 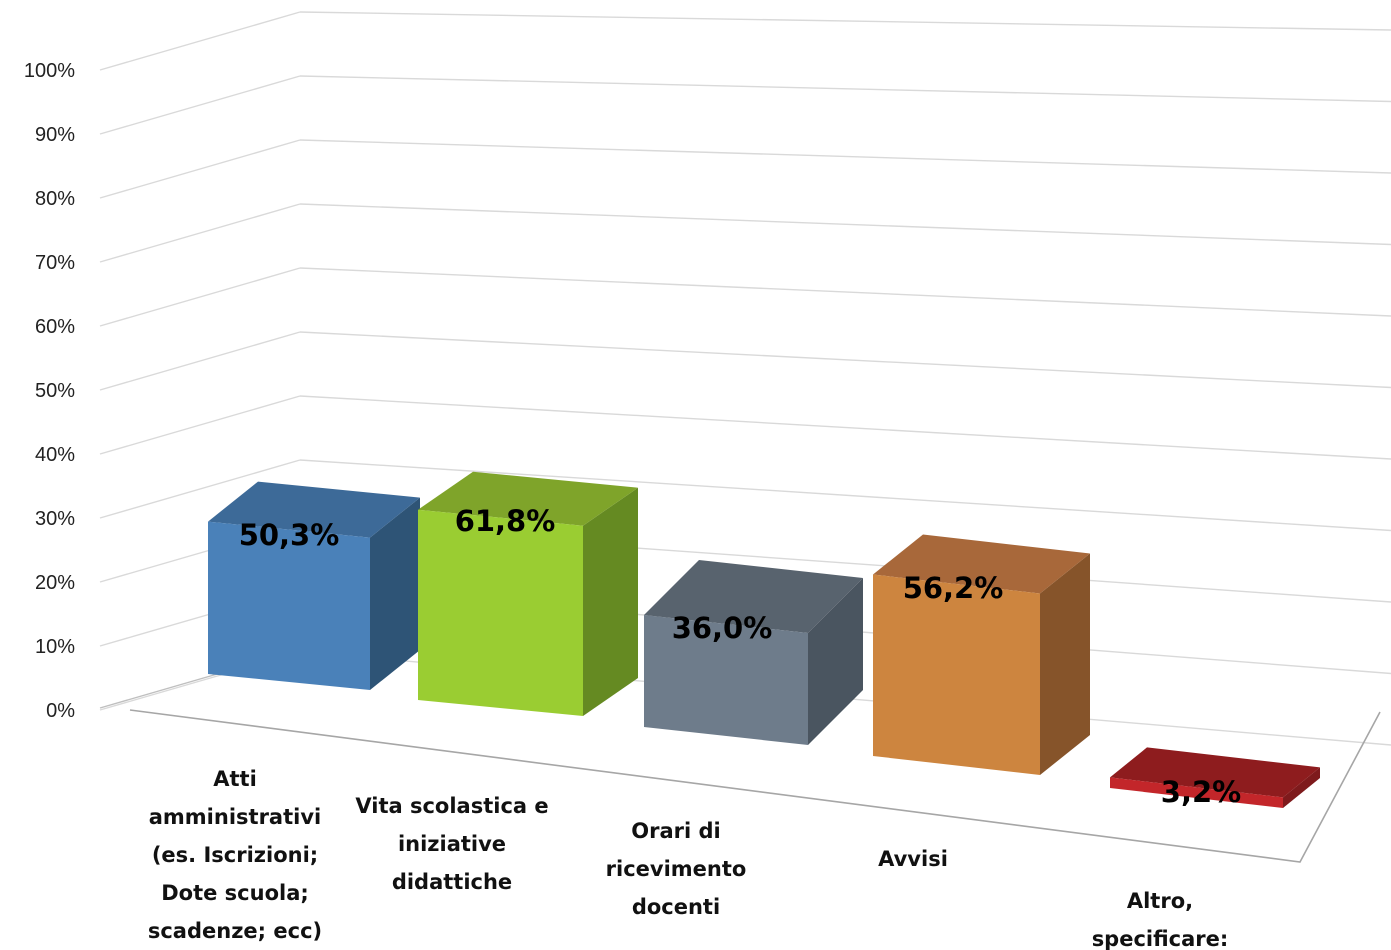 What do you see at coordinates (676, 869) in the screenshot?
I see `category-label: Orari di ricevimento docenti` at bounding box center [676, 869].